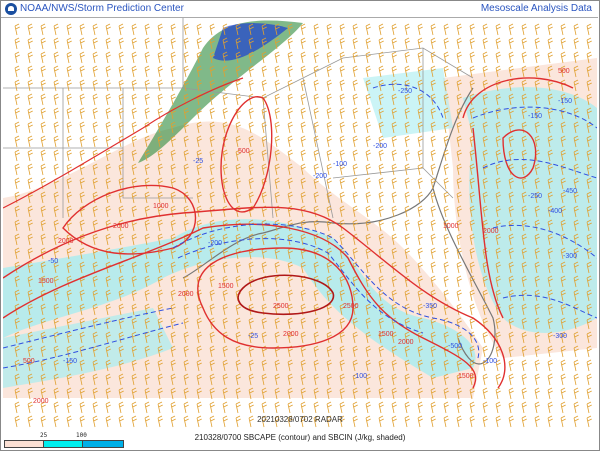  What do you see at coordinates (123, 143) in the screenshot?
I see `cape-contour` at bounding box center [123, 143].